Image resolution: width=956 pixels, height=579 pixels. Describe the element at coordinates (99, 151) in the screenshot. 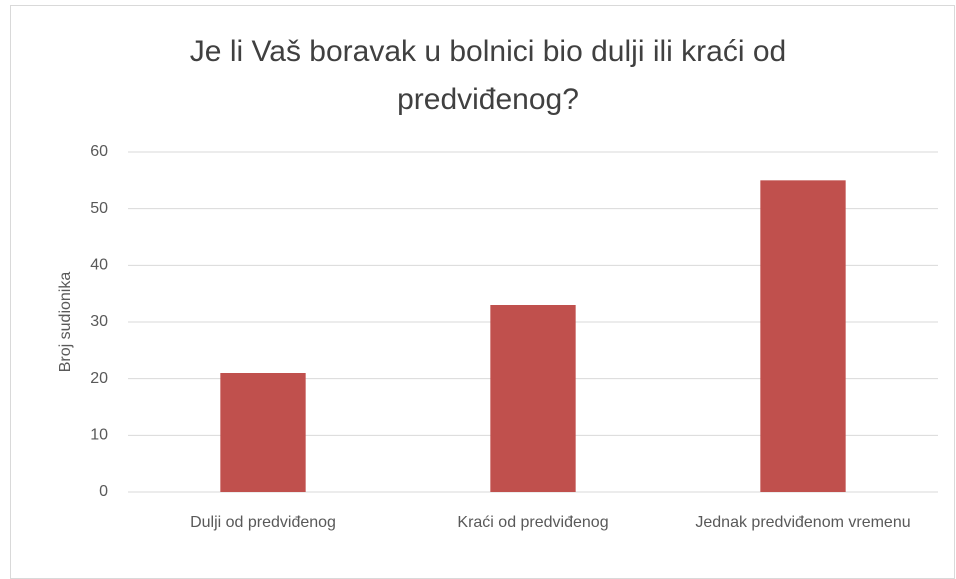

I see `y-tick-label: 60` at that location.